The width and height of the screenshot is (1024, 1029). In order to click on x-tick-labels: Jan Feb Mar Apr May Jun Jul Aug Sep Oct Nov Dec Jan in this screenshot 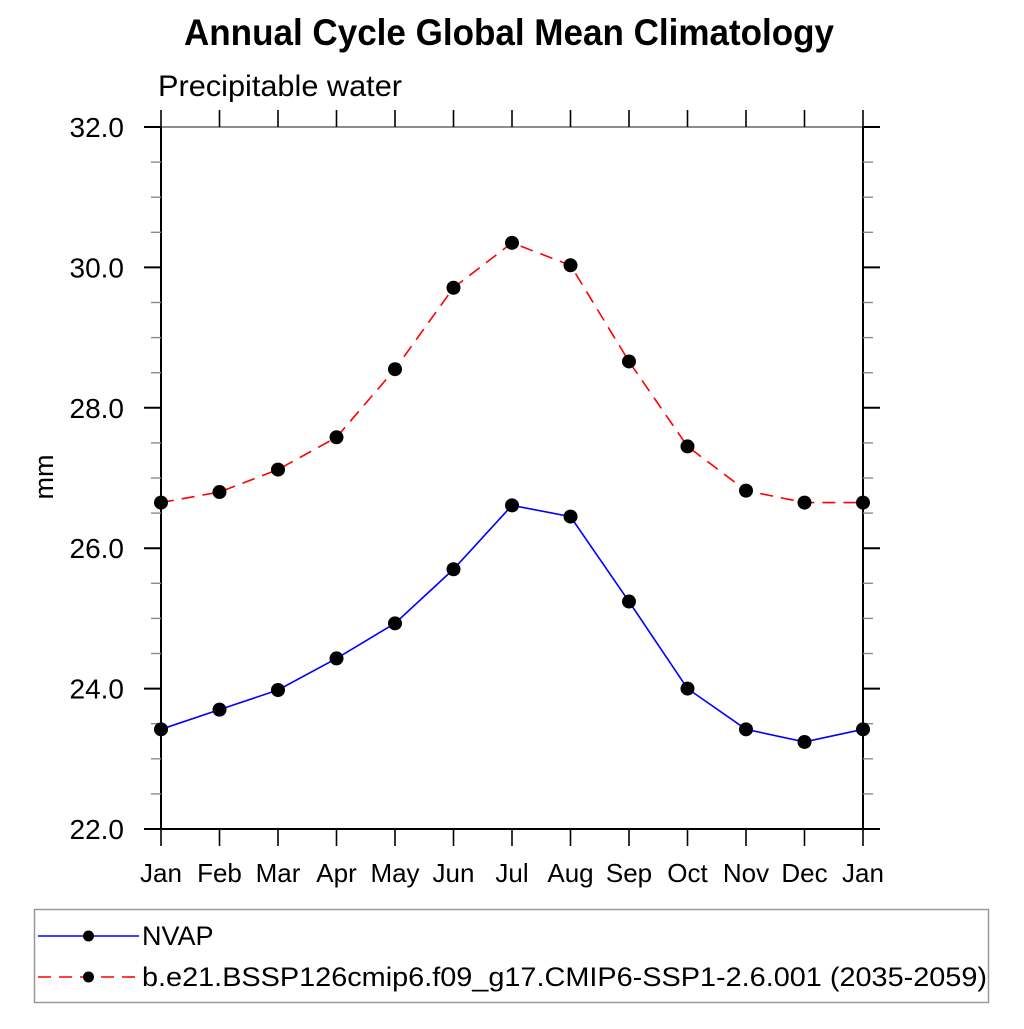, I will do `click(512, 873)`.